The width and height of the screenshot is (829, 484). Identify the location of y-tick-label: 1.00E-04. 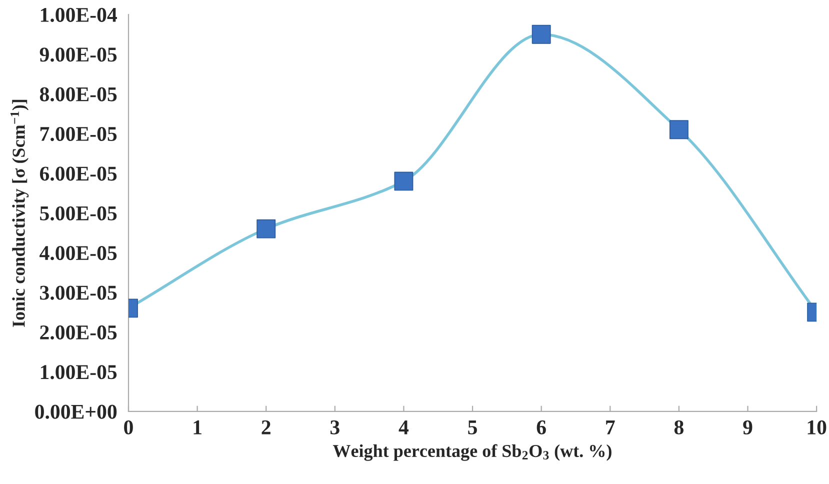
(78, 15).